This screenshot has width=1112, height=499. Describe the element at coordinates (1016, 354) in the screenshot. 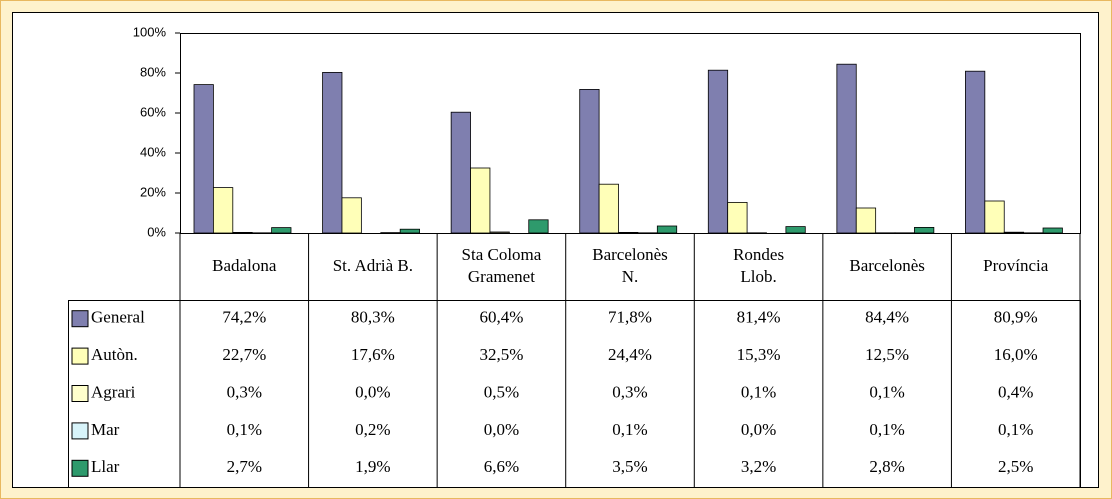

I see `table-cell: 16,0%` at that location.